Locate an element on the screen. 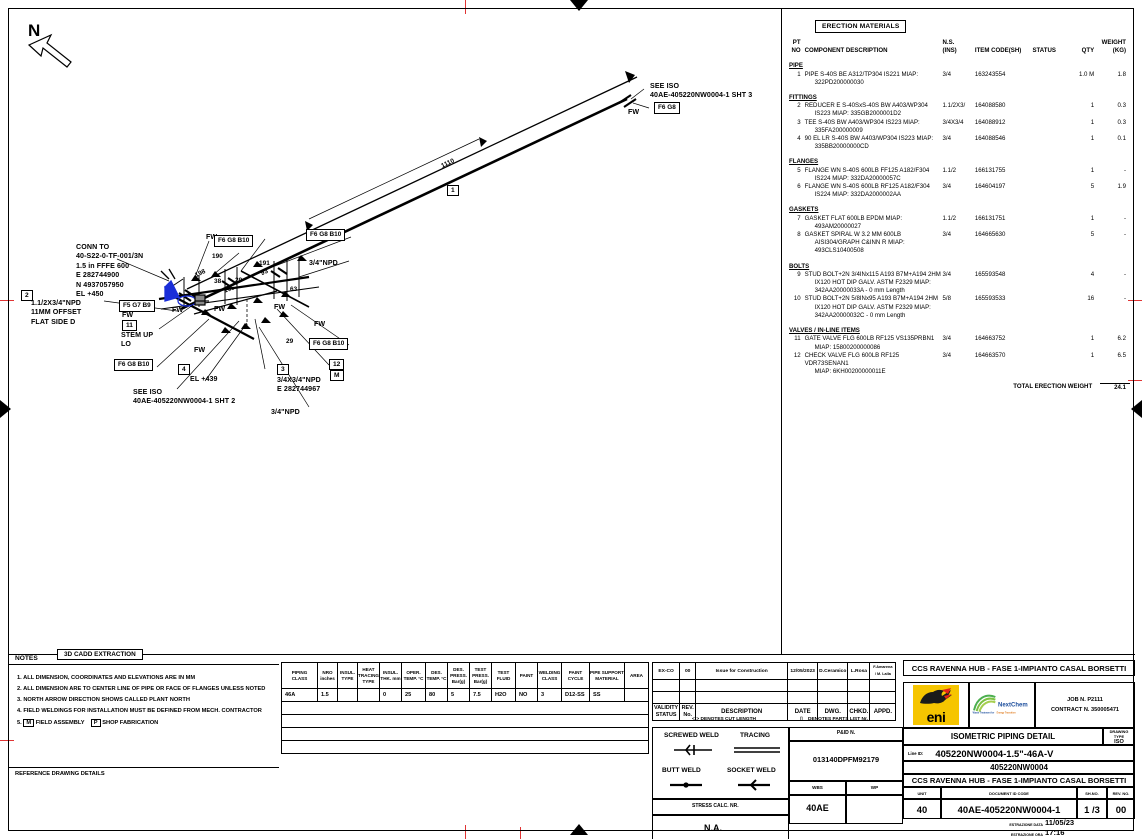 This screenshot has height=839, width=1142. center-mark-left is located at coordinates (5, 409).